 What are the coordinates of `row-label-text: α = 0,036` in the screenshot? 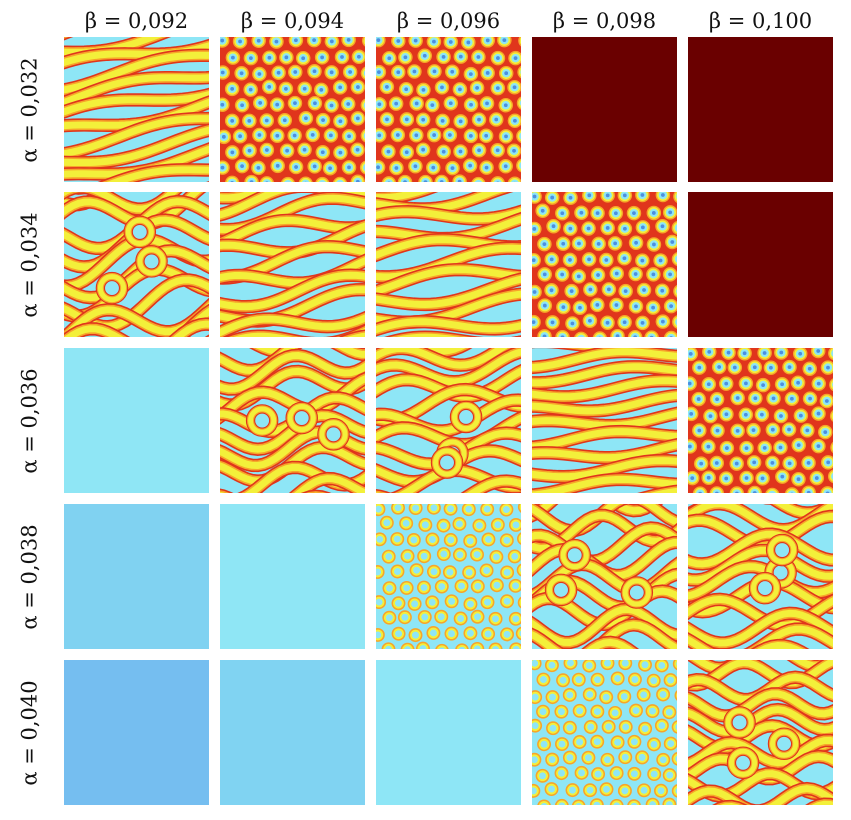 It's located at (30, 420).